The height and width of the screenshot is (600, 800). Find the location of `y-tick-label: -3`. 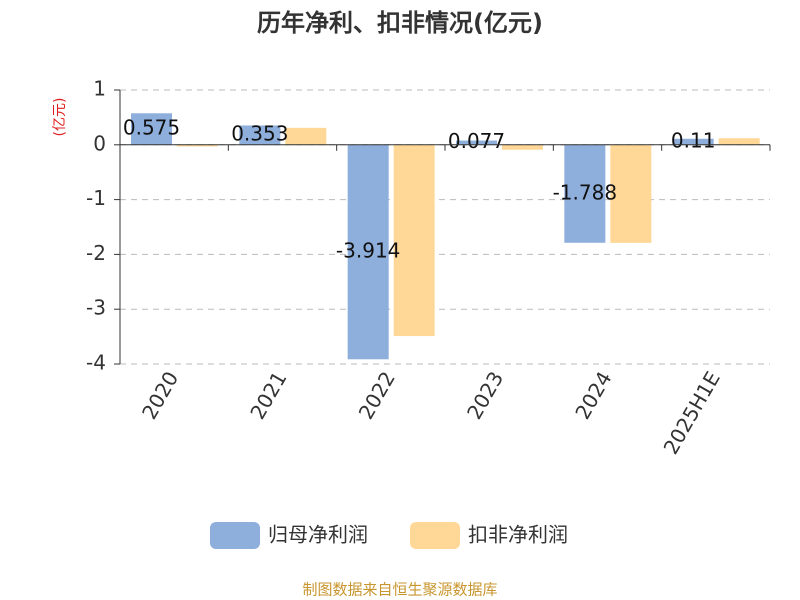

y-tick-label: -3 is located at coordinates (96, 308).